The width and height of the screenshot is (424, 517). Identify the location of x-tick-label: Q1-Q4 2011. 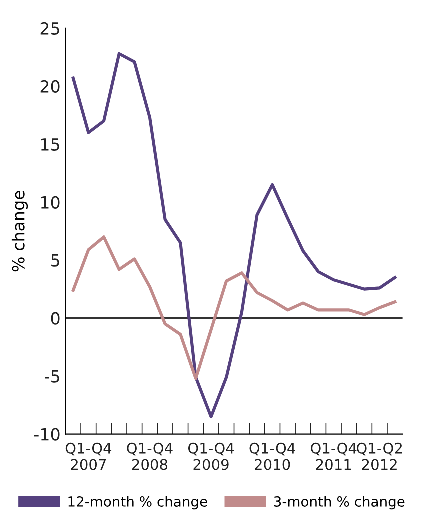
(334, 456).